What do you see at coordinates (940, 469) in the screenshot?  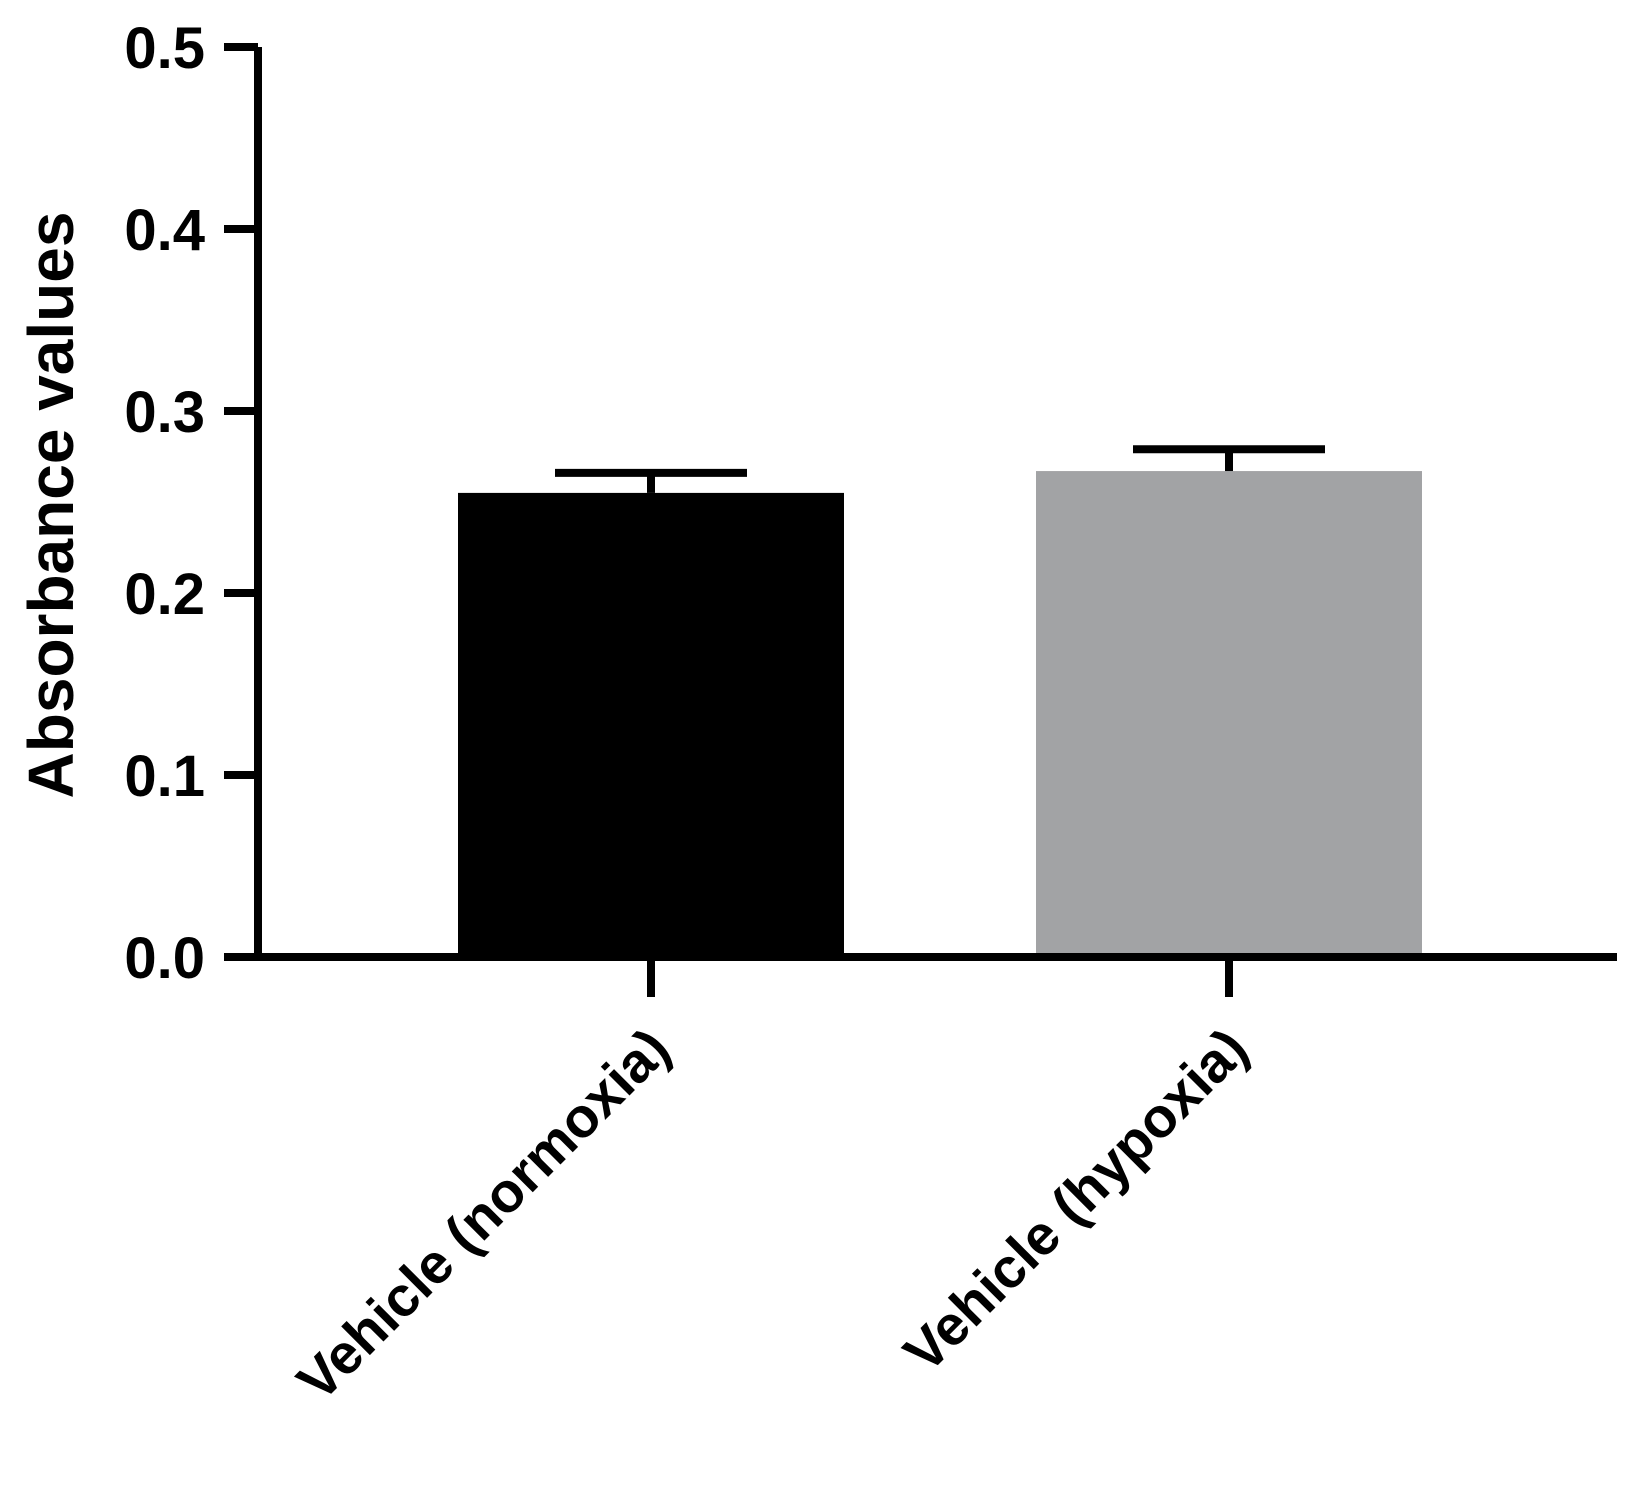 I see `error-bars-group` at bounding box center [940, 469].